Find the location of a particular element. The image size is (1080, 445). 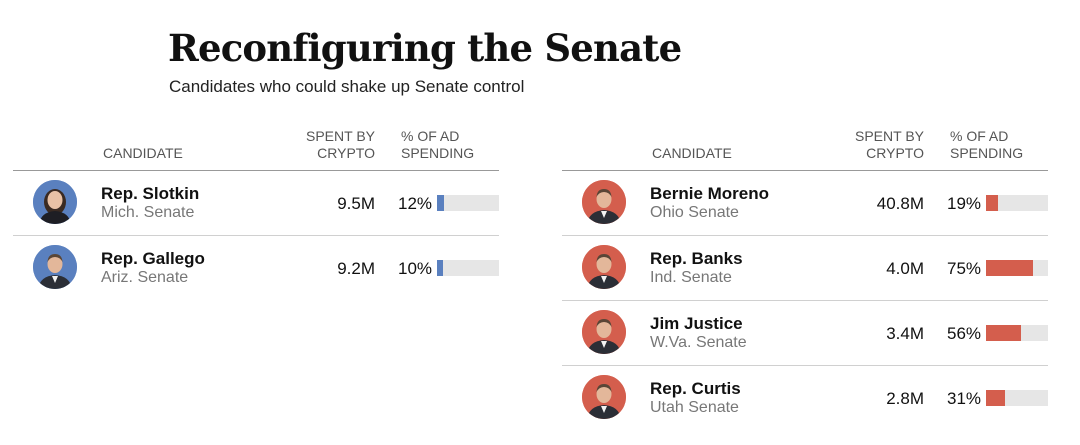

candidate-name: Rep. Banks is located at coordinates (696, 258).